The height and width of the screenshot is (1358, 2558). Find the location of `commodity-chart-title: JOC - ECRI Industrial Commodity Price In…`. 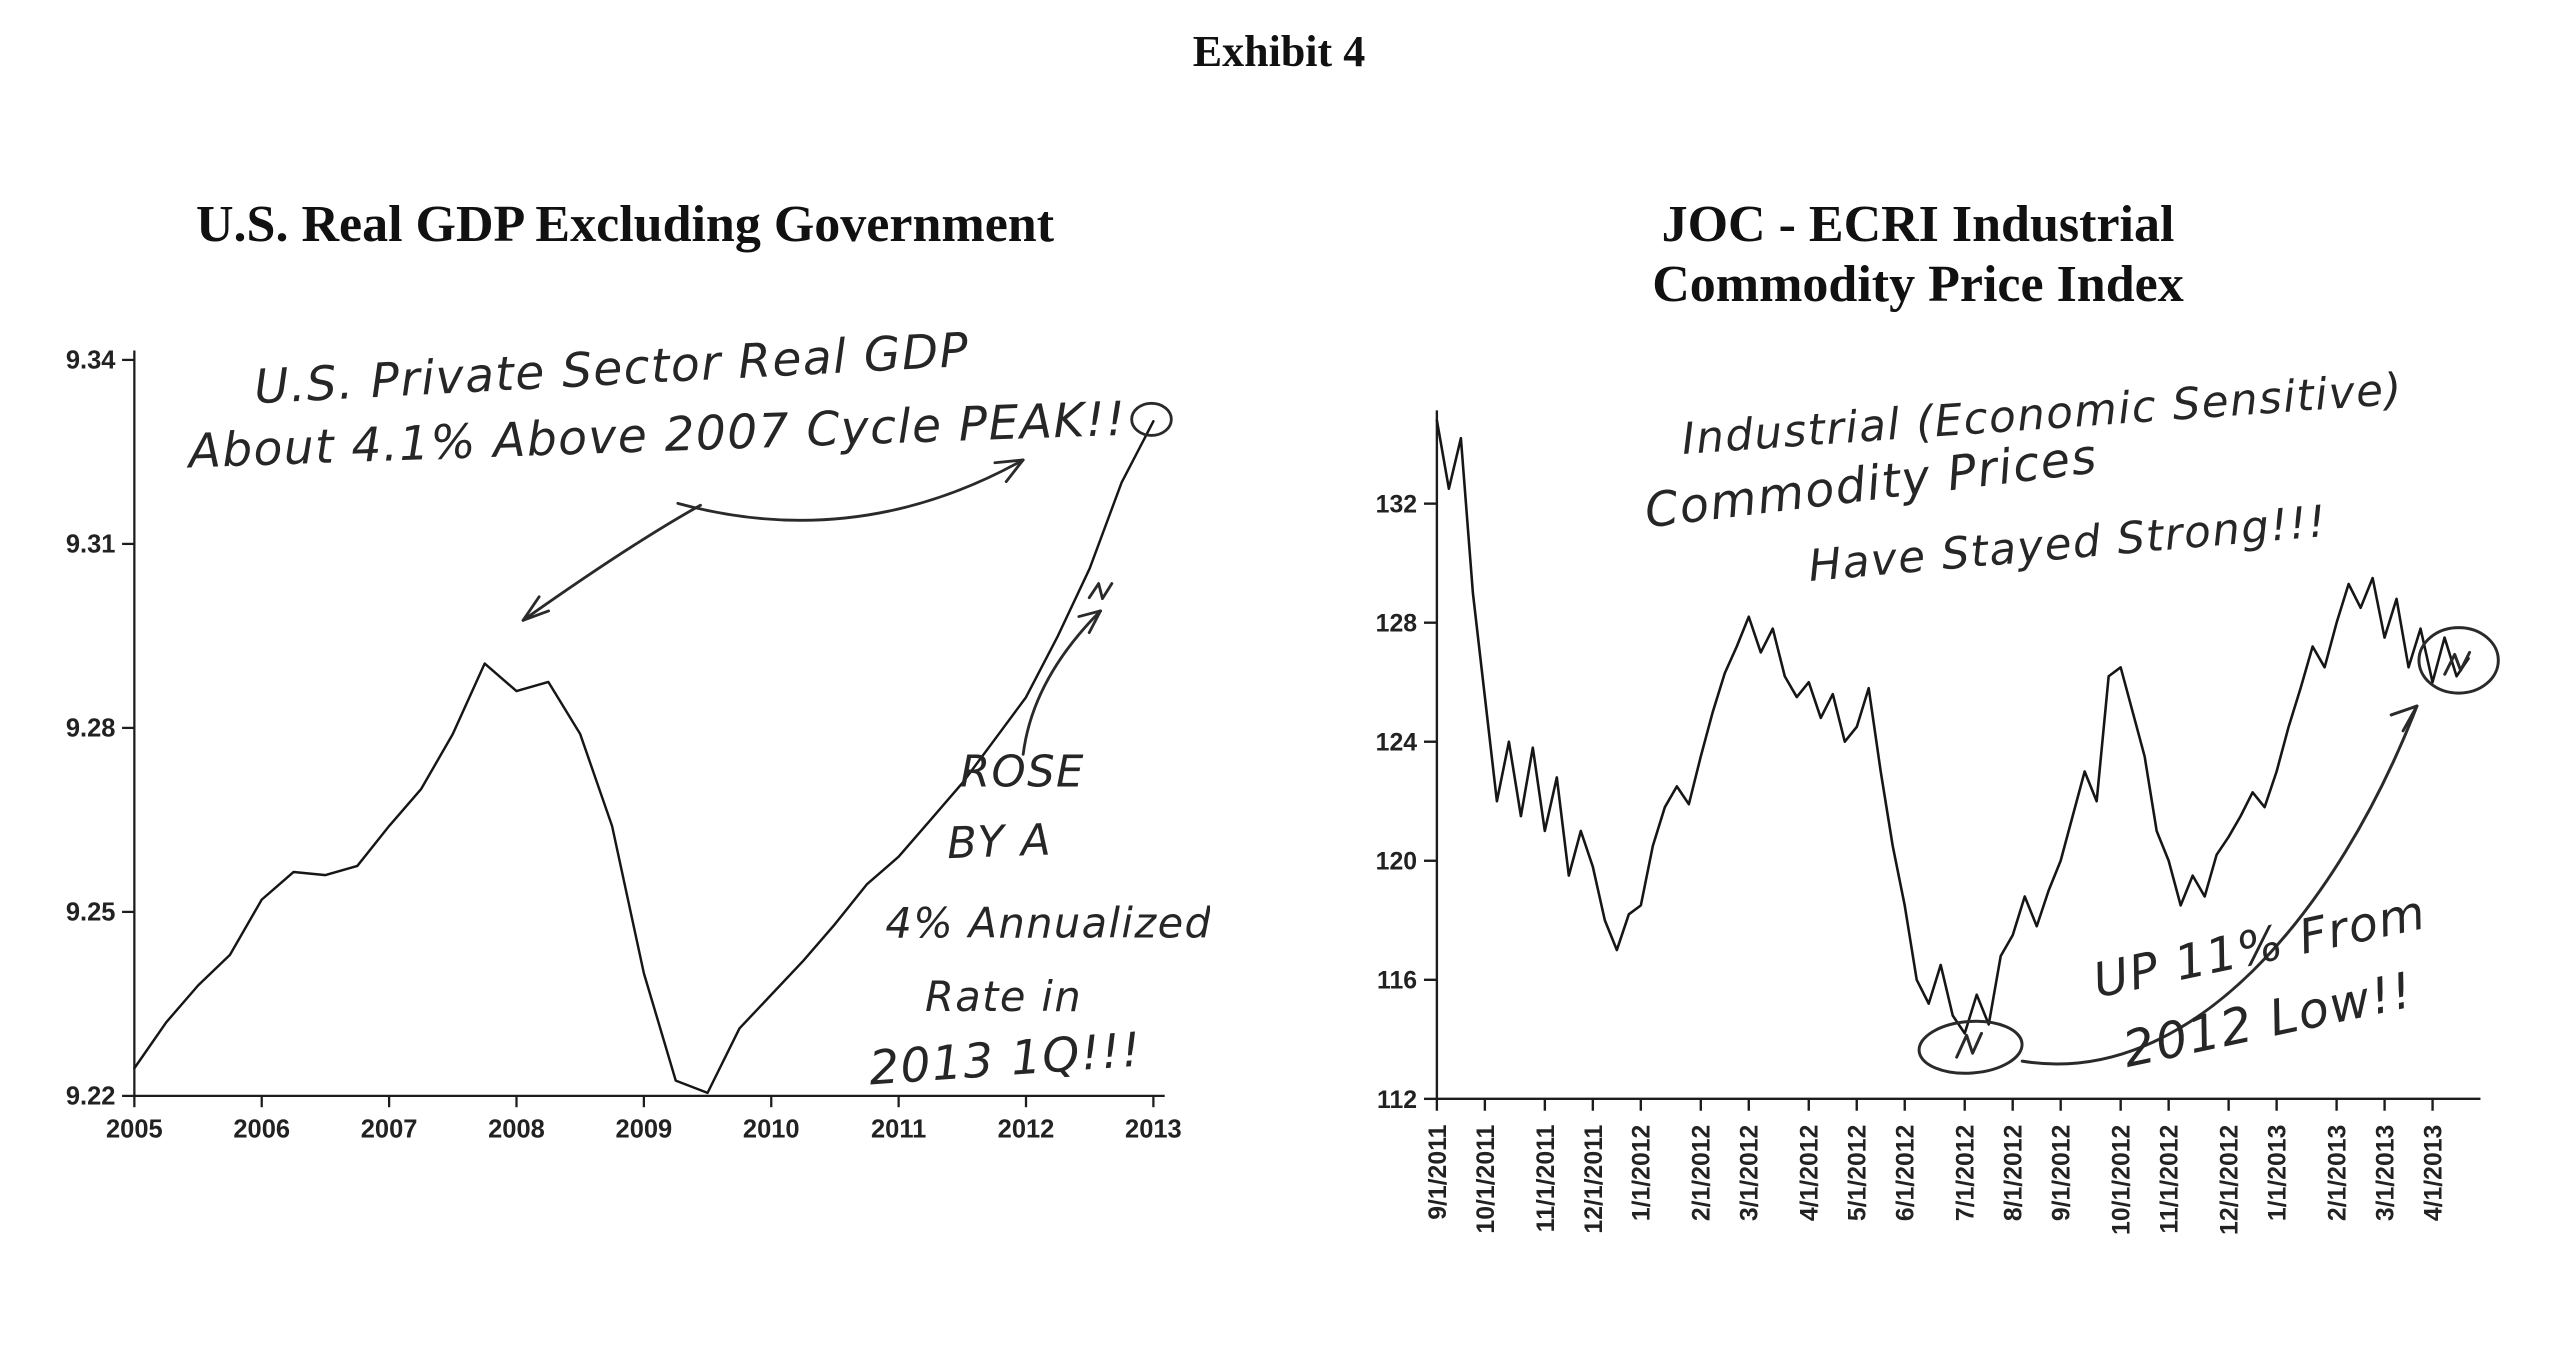

commodity-chart-title: JOC - ECRI Industrial Commodity Price In… is located at coordinates (1918, 255).